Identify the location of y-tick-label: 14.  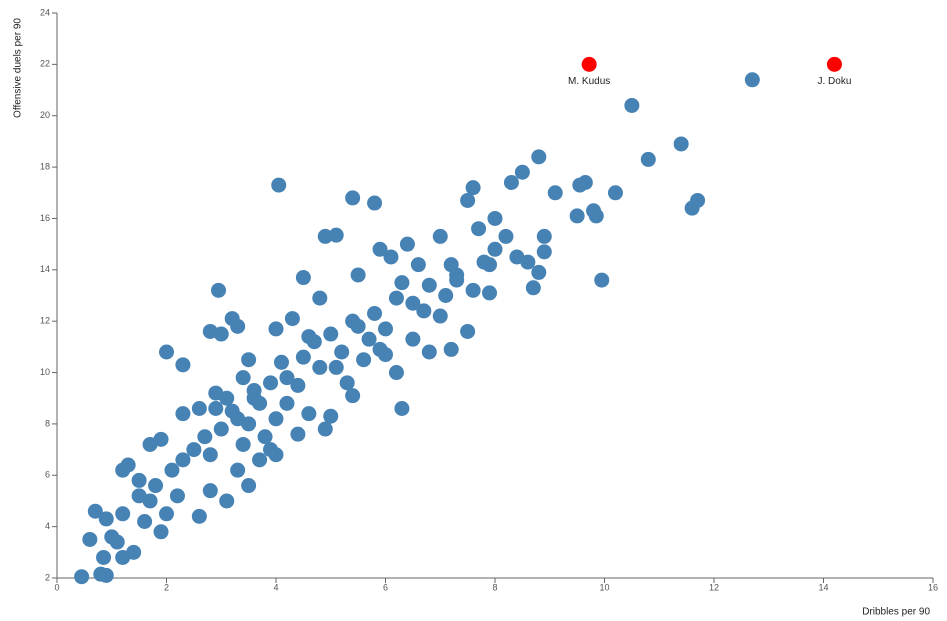
(45, 269).